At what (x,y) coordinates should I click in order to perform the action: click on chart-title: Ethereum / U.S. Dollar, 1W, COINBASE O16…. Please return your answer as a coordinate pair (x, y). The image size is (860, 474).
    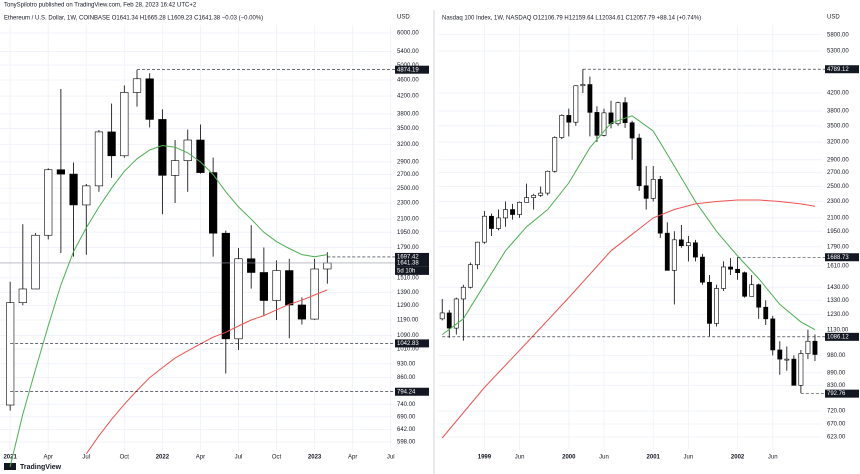
    Looking at the image, I should click on (133, 19).